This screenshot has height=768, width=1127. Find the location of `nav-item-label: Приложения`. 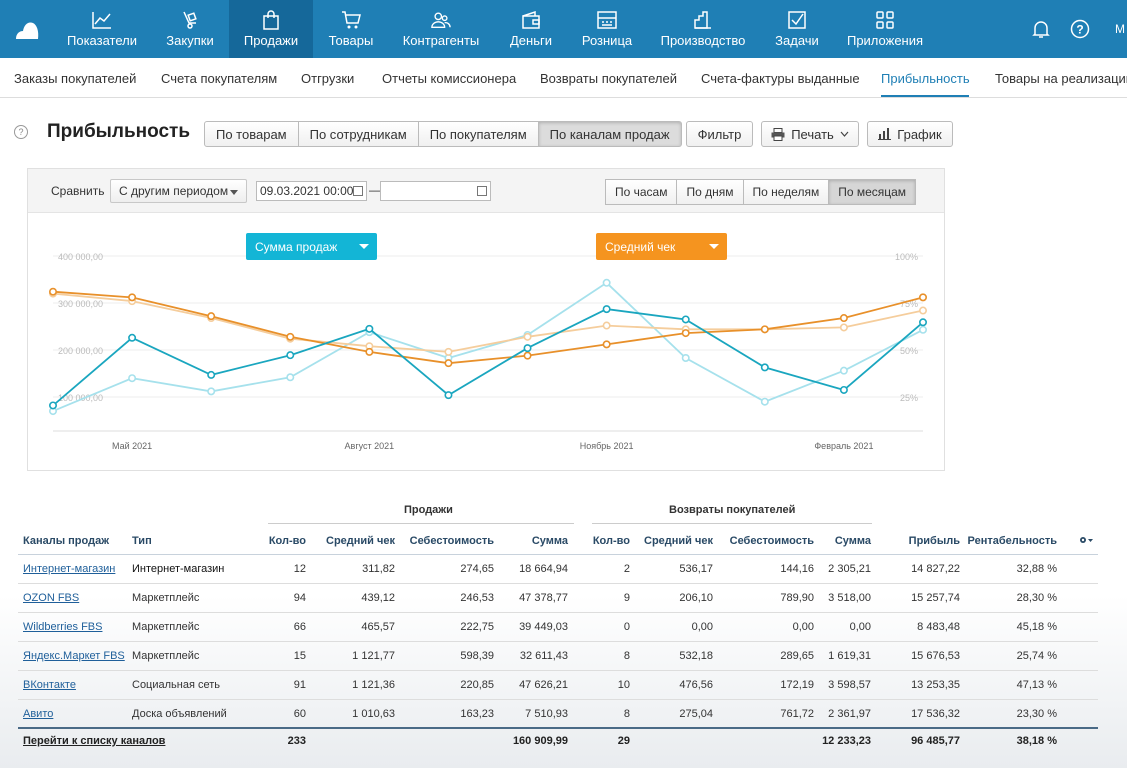

nav-item-label: Приложения is located at coordinates (885, 40).